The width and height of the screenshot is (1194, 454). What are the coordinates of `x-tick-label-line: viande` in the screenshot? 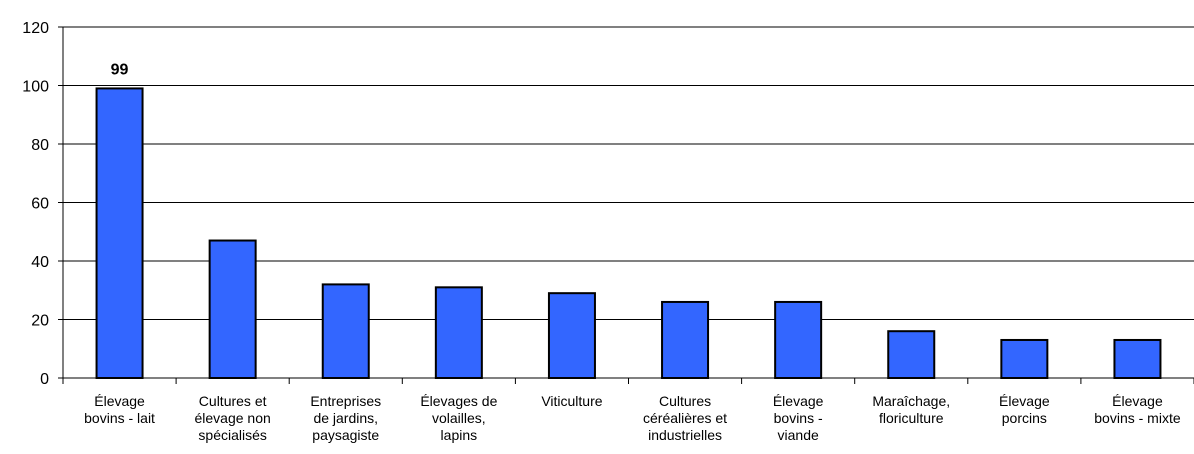 It's located at (798, 435).